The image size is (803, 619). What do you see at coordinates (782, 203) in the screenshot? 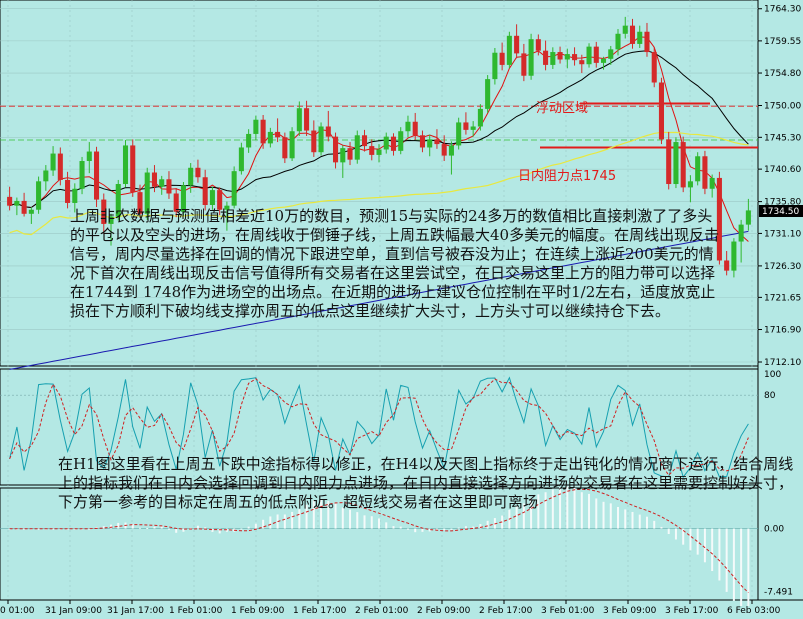
I see `price-tick-label-6: 1735.80` at bounding box center [782, 203].